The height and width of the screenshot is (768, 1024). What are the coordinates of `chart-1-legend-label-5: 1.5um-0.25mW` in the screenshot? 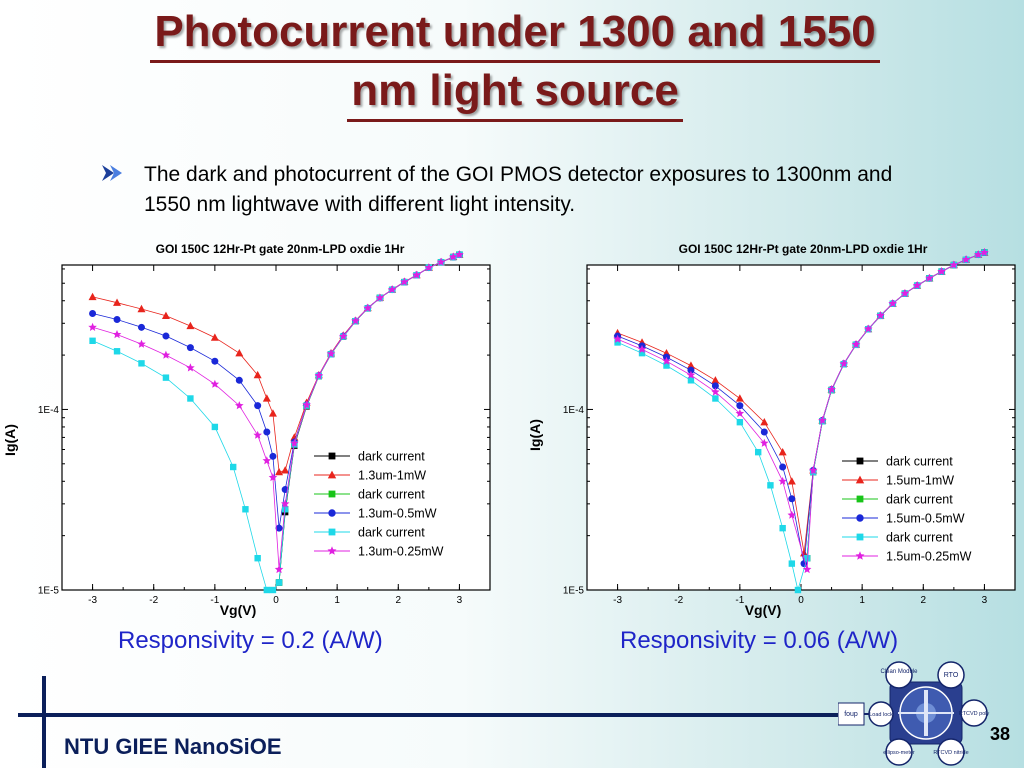 It's located at (929, 557).